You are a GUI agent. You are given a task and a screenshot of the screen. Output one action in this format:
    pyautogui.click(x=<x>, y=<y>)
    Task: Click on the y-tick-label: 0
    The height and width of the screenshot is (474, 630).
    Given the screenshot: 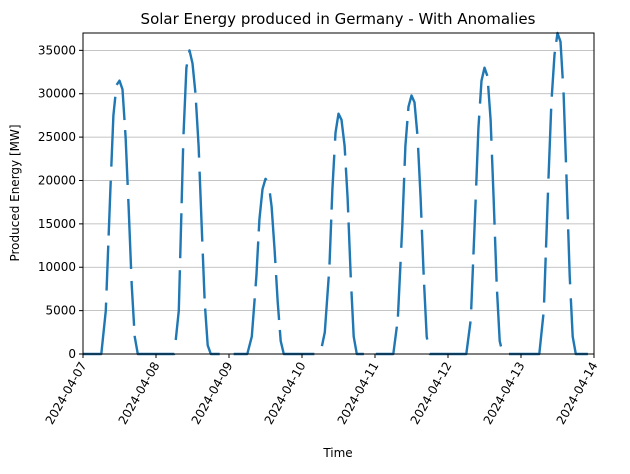 What is the action you would take?
    pyautogui.click(x=72, y=354)
    